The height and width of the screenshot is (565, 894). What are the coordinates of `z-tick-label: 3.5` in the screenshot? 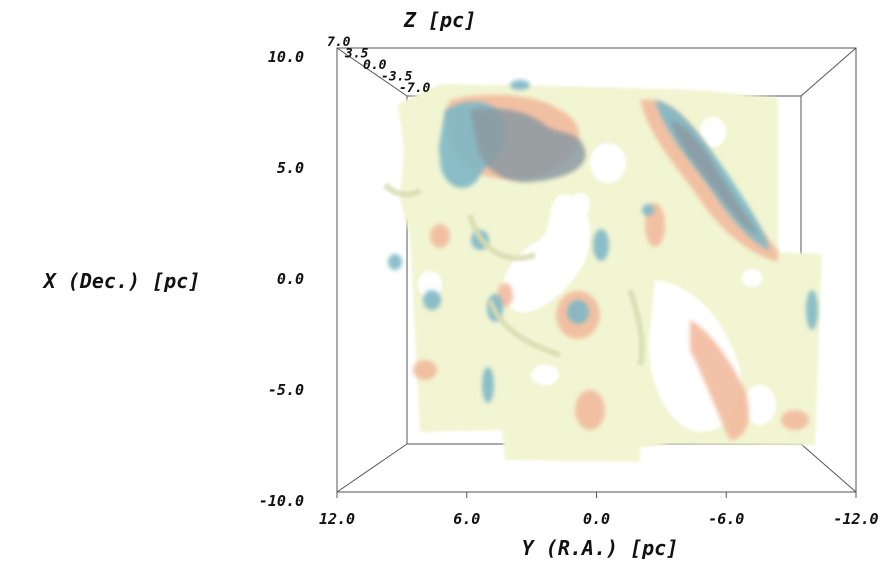 It's located at (356, 54).